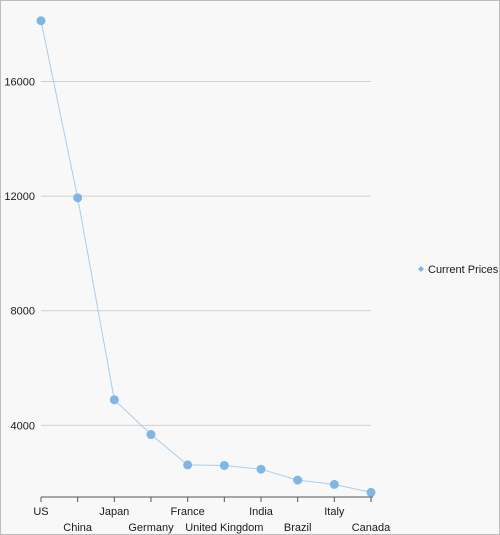 Image resolution: width=500 pixels, height=535 pixels. Describe the element at coordinates (188, 512) in the screenshot. I see `x-tick-label-france: France` at that location.